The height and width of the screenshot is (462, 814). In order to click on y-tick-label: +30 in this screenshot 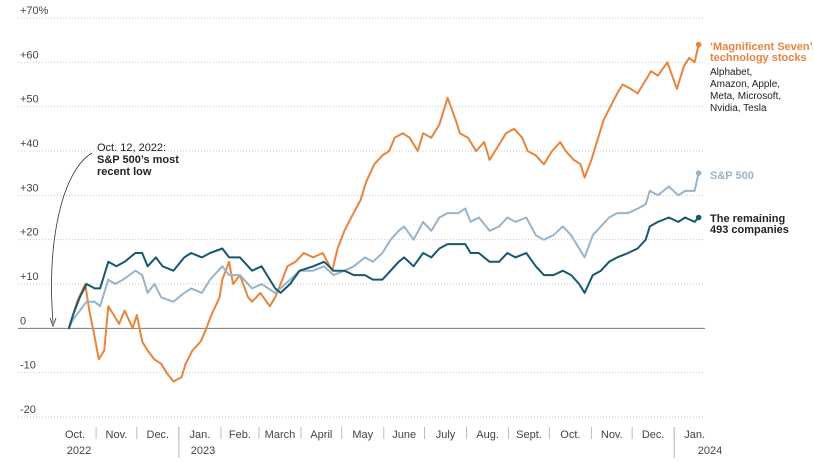, I will do `click(29, 188)`.